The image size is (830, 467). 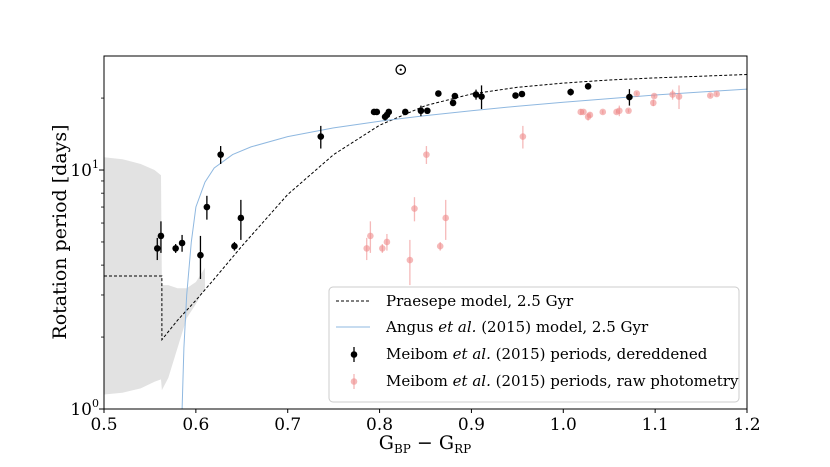 I want to click on legend-label-praesepe: Praesepe model, 2.5 Gyr, so click(x=480, y=301).